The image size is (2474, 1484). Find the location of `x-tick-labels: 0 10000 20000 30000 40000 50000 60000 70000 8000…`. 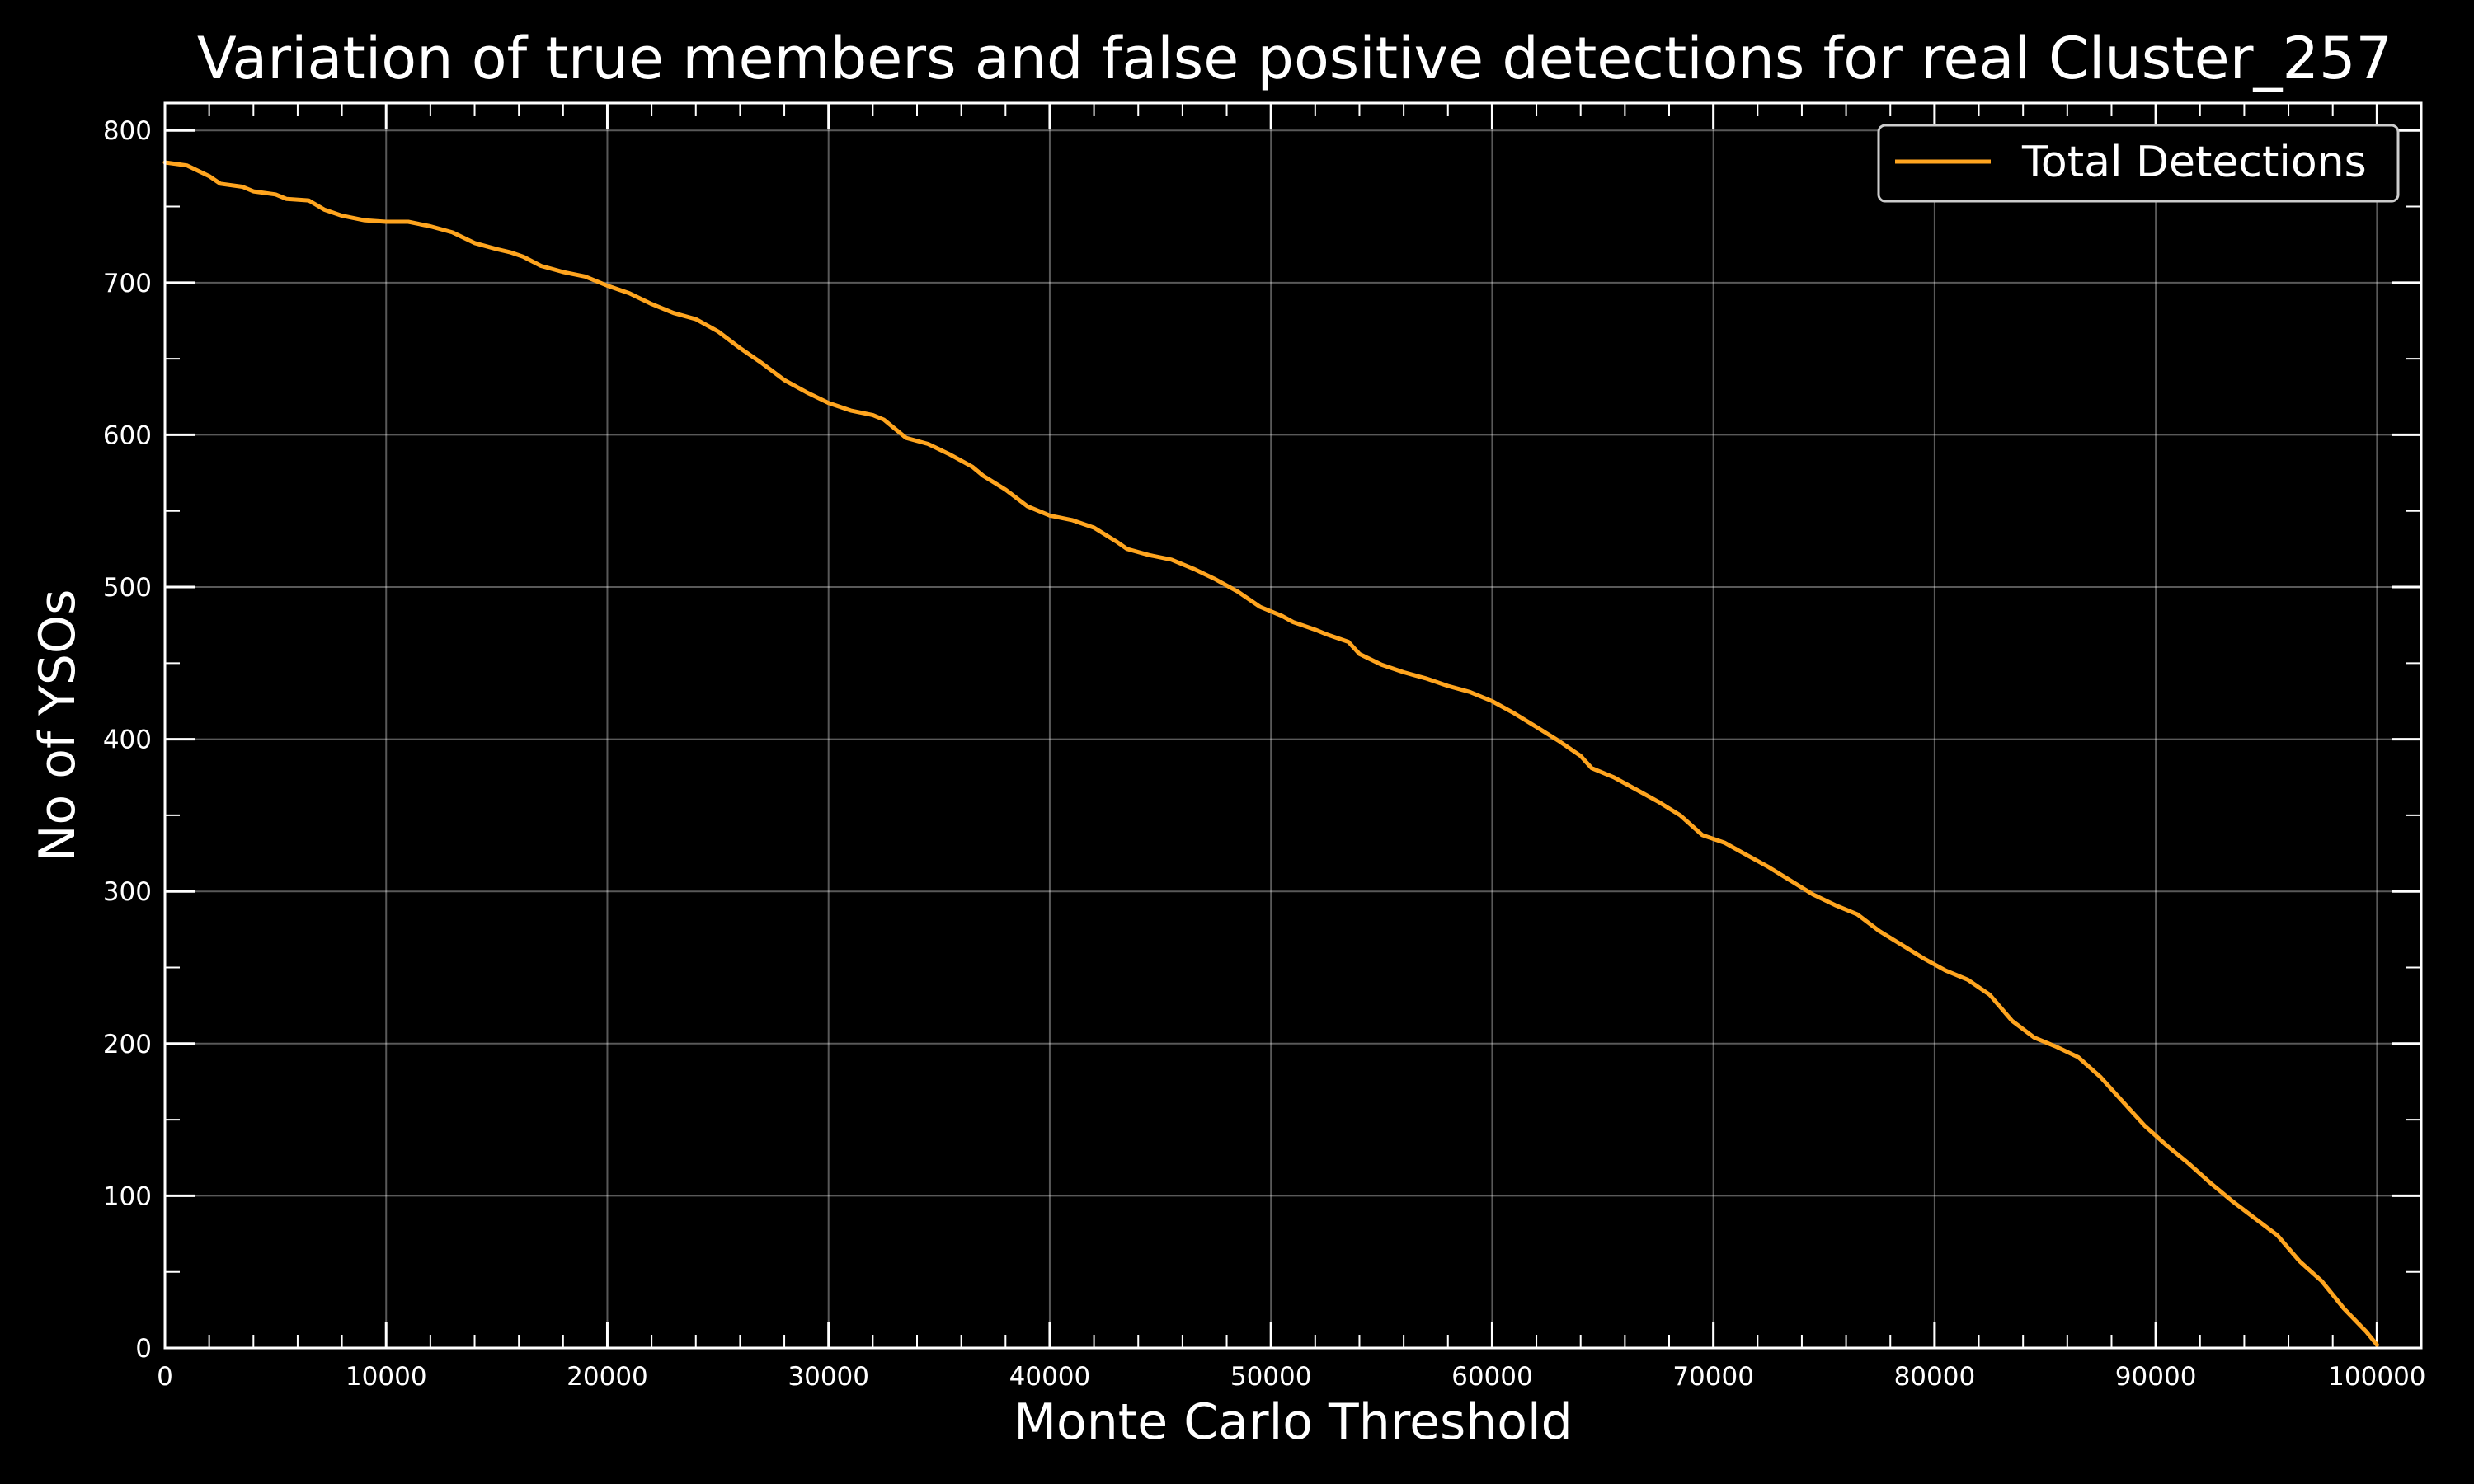

x-tick-labels: 0 10000 20000 30000 40000 50000 60000 70000 8000… is located at coordinates (1291, 1377).